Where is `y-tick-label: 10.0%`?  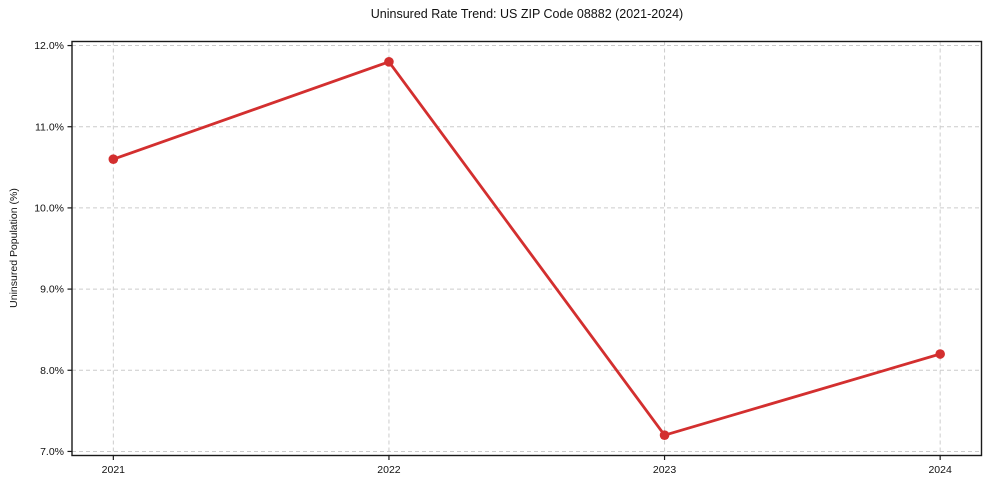 y-tick-label: 10.0% is located at coordinates (49, 209).